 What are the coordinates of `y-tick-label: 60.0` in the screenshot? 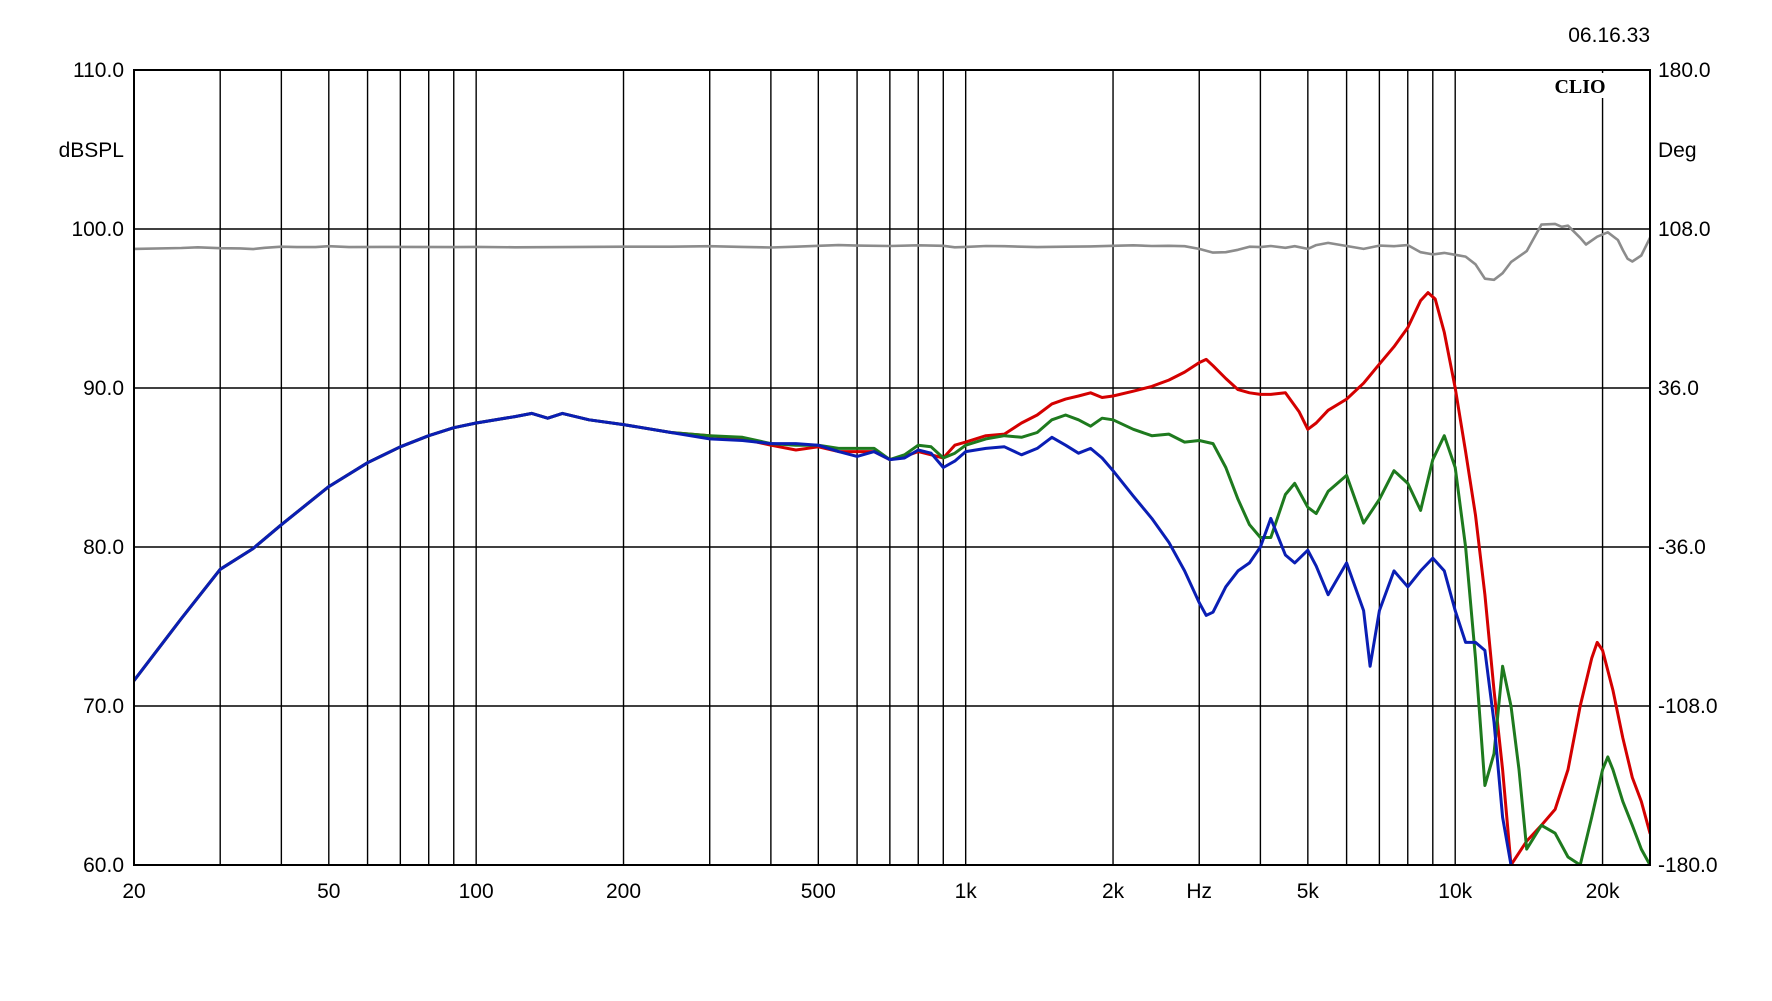 It's located at (103, 865).